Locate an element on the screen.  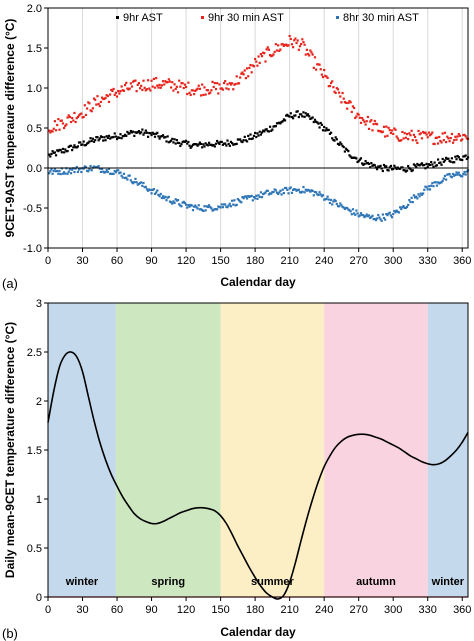
panel-a-x-tick-label: 360 is located at coordinates (462, 261).